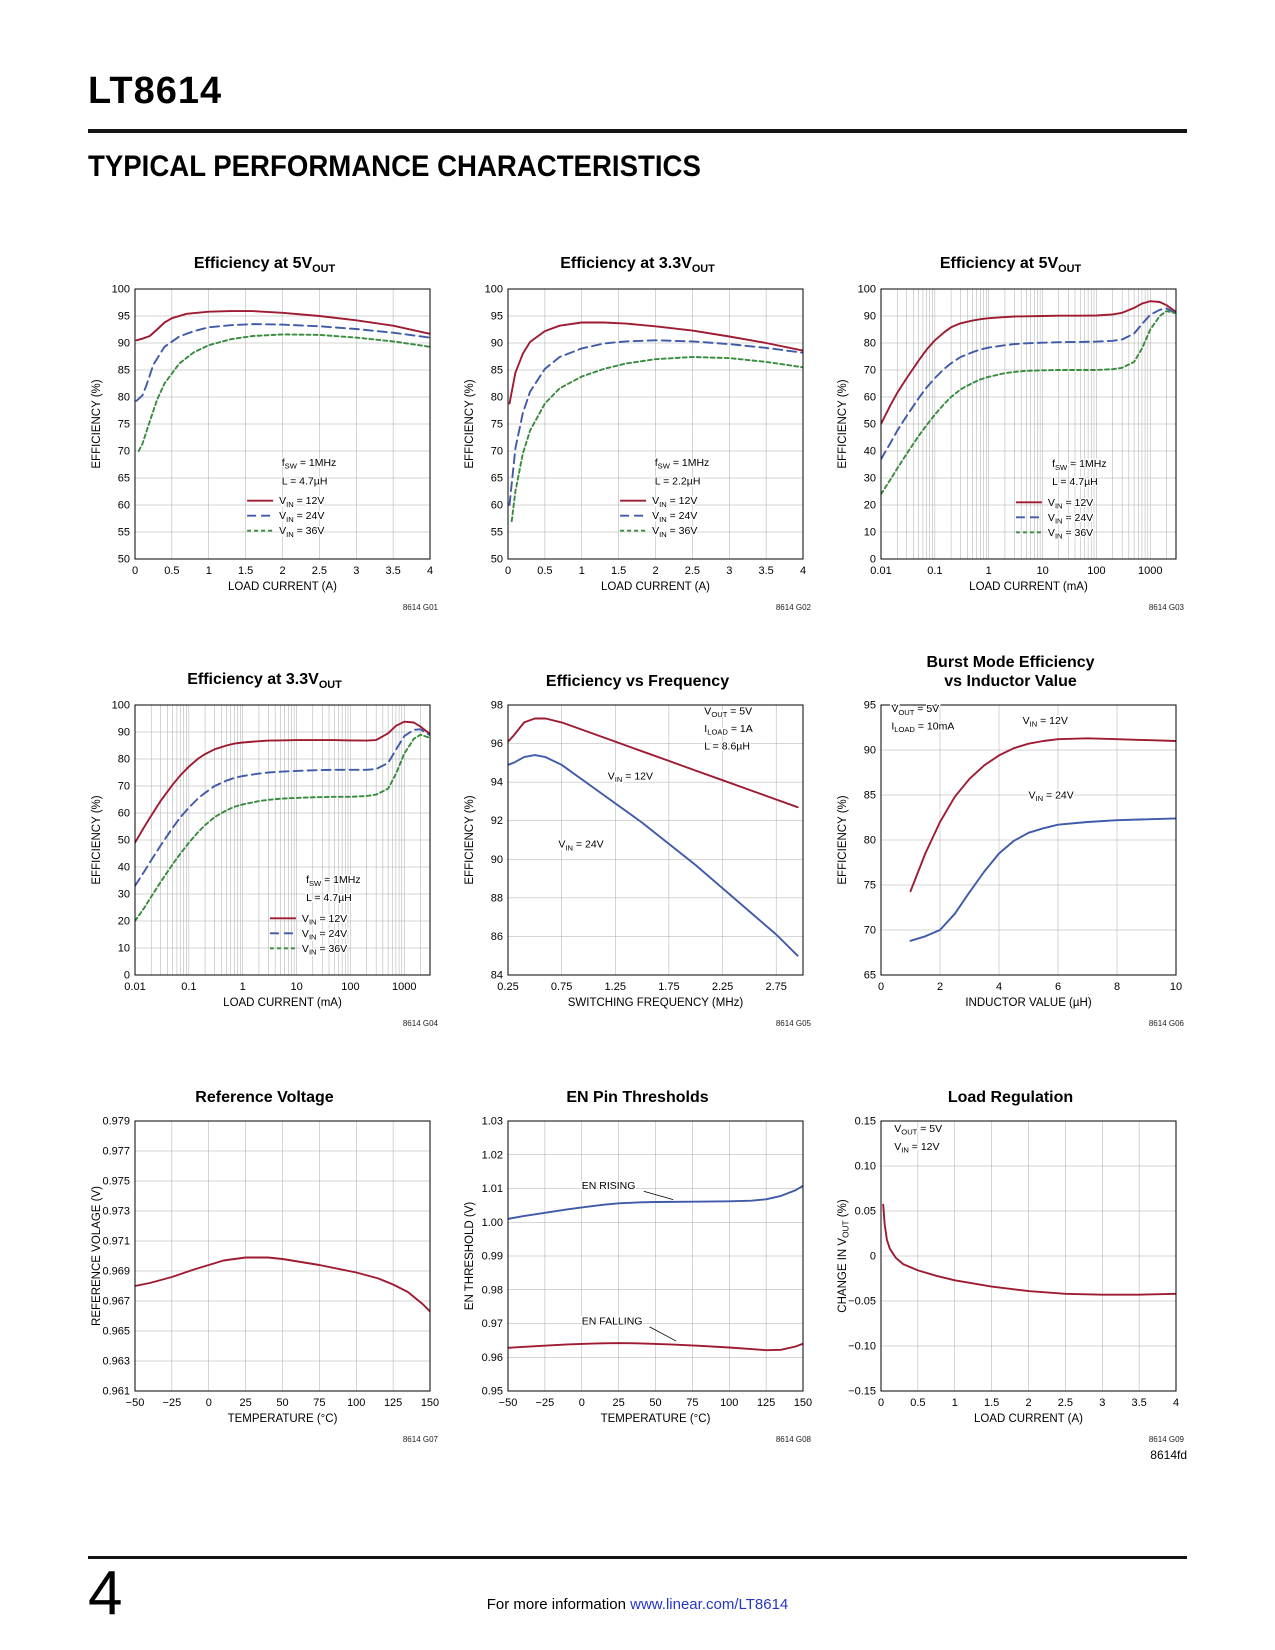 The width and height of the screenshot is (1275, 1650). Describe the element at coordinates (727, 746) in the screenshot. I see `svg-text: L = 8.6µH` at that location.